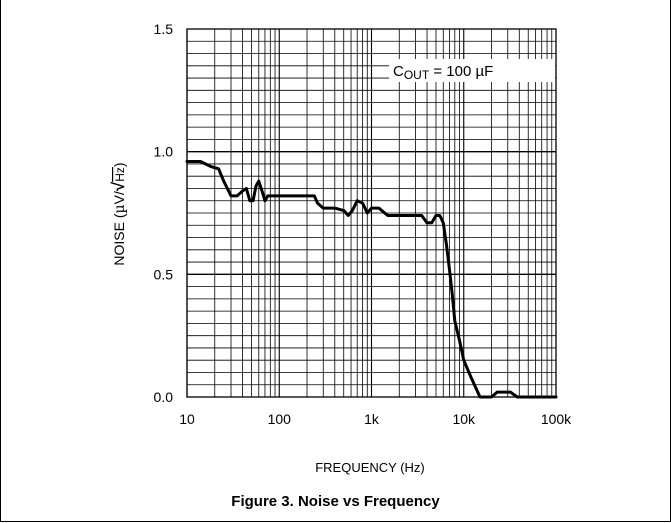 This screenshot has width=671, height=523. What do you see at coordinates (280, 419) in the screenshot?
I see `x-tick-label: 100` at bounding box center [280, 419].